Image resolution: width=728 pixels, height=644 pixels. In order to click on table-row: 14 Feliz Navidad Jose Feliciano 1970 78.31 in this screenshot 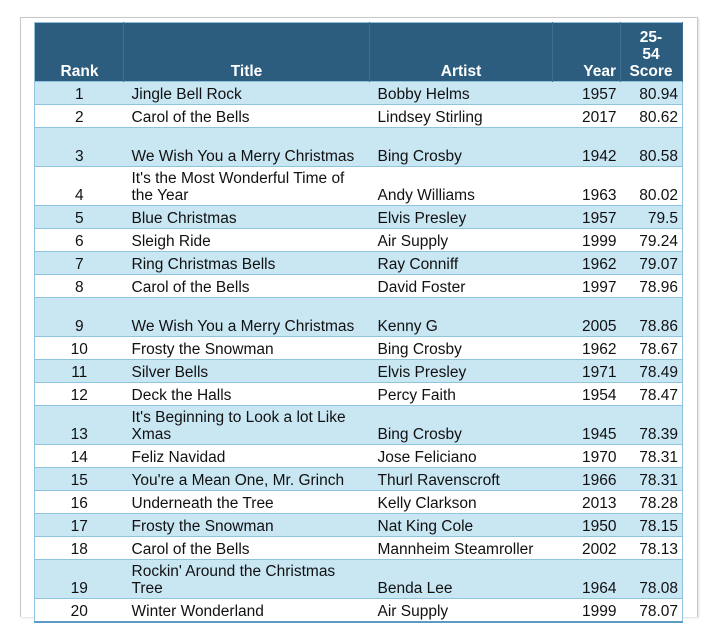, I will do `click(358, 456)`.